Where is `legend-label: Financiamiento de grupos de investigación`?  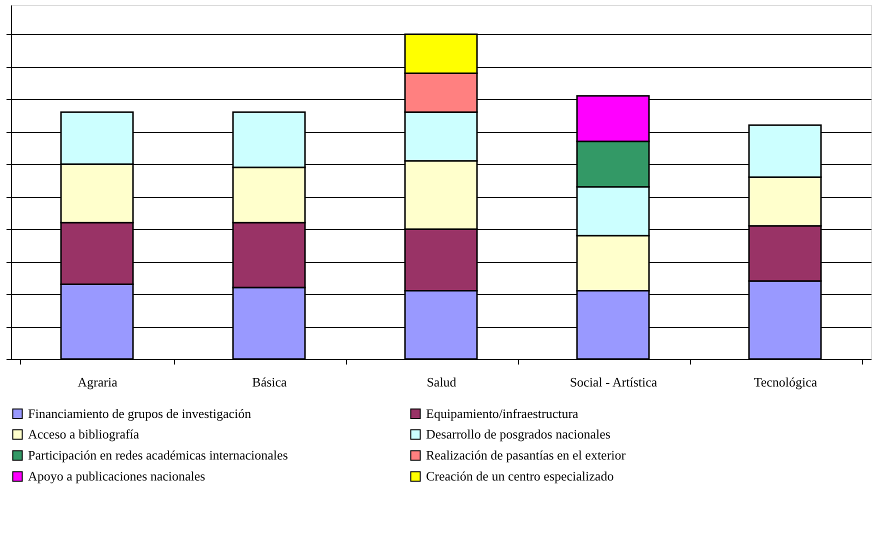
legend-label: Financiamiento de grupos de investigación is located at coordinates (140, 413).